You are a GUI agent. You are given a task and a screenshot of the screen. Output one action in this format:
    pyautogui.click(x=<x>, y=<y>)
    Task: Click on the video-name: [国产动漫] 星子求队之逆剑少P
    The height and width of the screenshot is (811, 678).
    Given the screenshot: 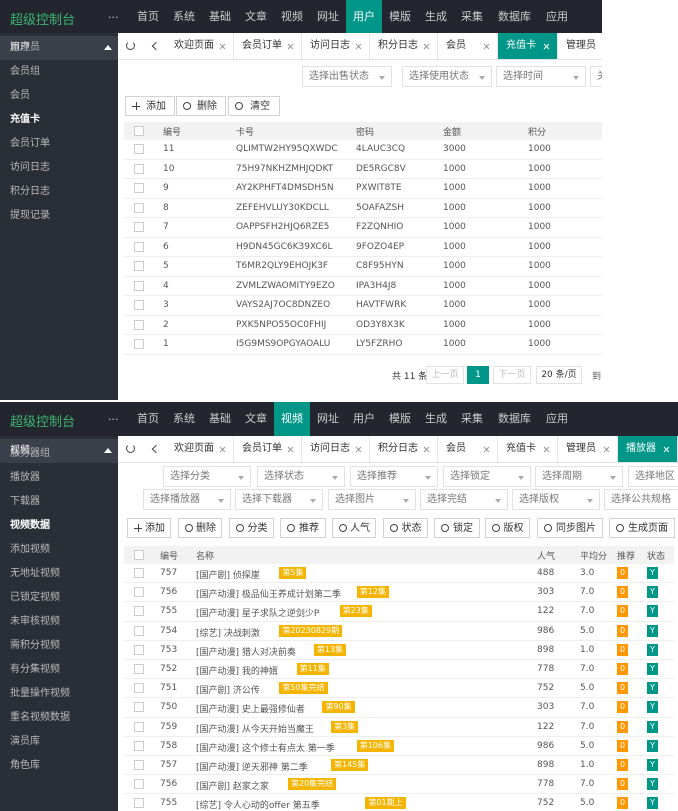 What is the action you would take?
    pyautogui.click(x=258, y=614)
    